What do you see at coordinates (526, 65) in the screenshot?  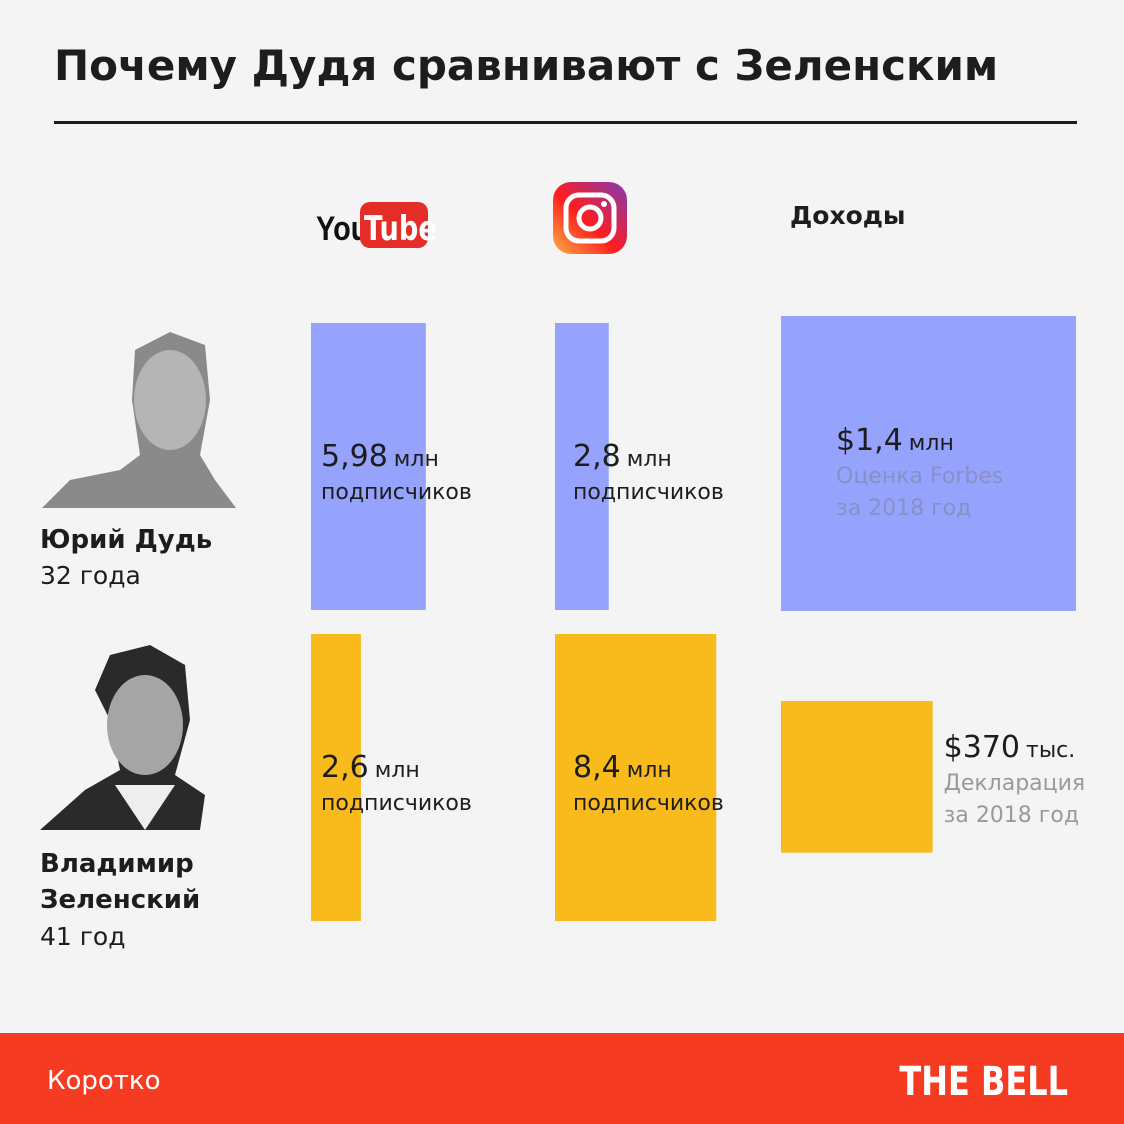 I see `title: Почему Дудя сравнивают с Зеленским` at bounding box center [526, 65].